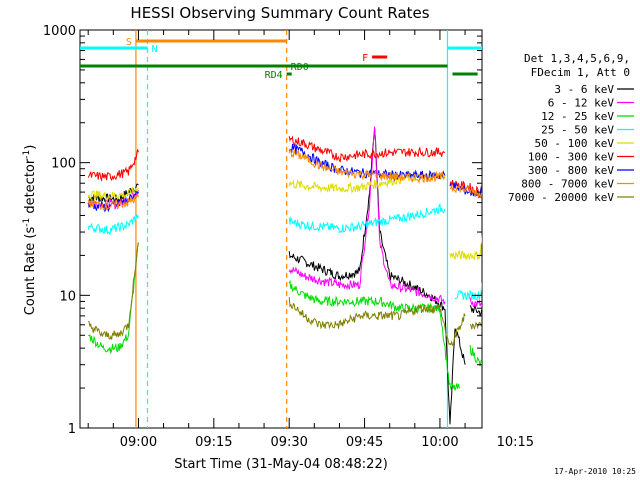 Image resolution: width=640 pixels, height=480 pixels. Describe the element at coordinates (300, 67) in the screenshot. I see `flag-label-4: RD0` at that location.